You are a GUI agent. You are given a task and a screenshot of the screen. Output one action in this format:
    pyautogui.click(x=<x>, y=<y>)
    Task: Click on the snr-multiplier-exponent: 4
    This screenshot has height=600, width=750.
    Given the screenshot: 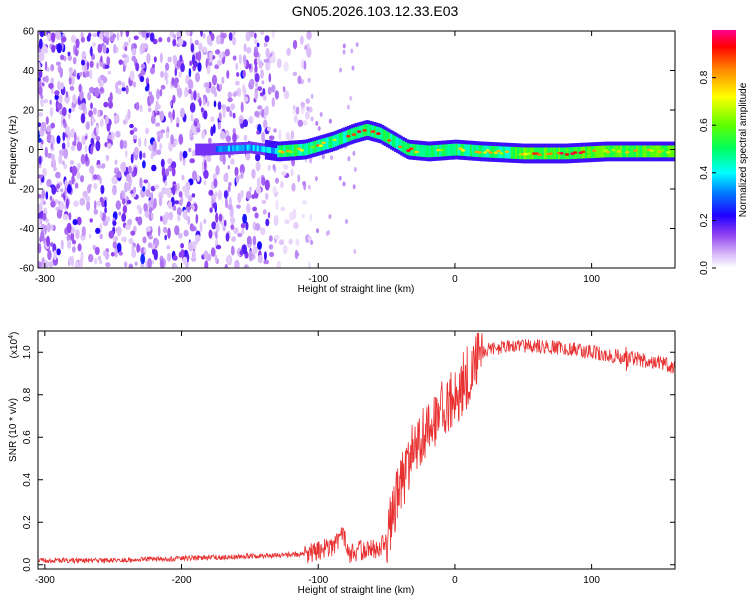 What is the action you would take?
    pyautogui.click(x=11, y=337)
    